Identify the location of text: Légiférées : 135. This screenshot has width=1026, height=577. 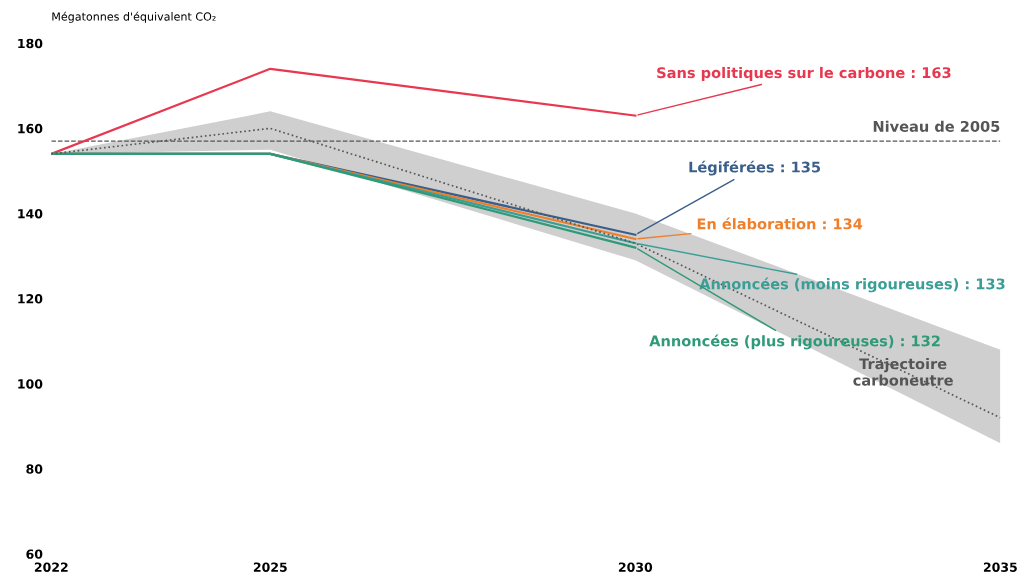
(755, 168).